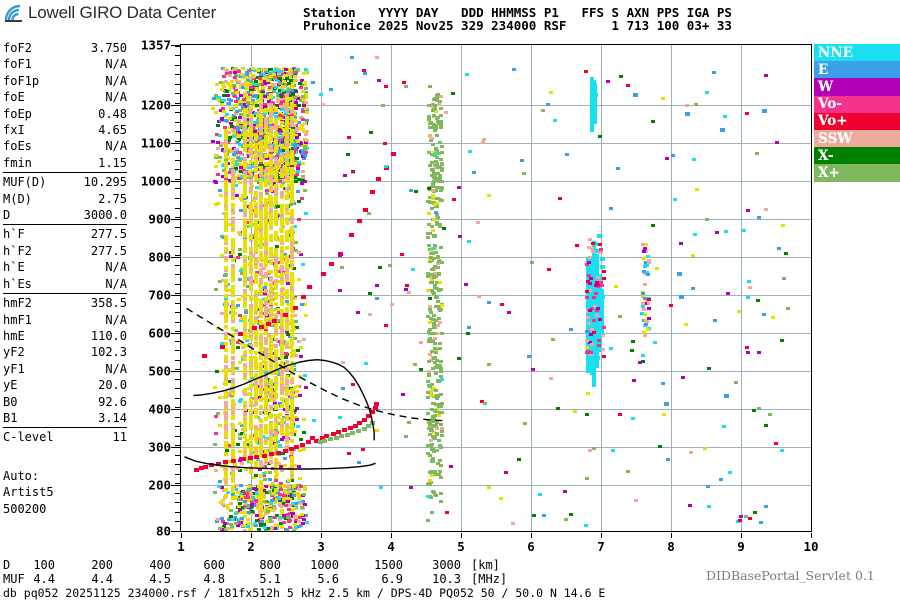 This screenshot has width=900, height=600. Describe the element at coordinates (10, 417) in the screenshot. I see `parameter-key: B1` at that location.